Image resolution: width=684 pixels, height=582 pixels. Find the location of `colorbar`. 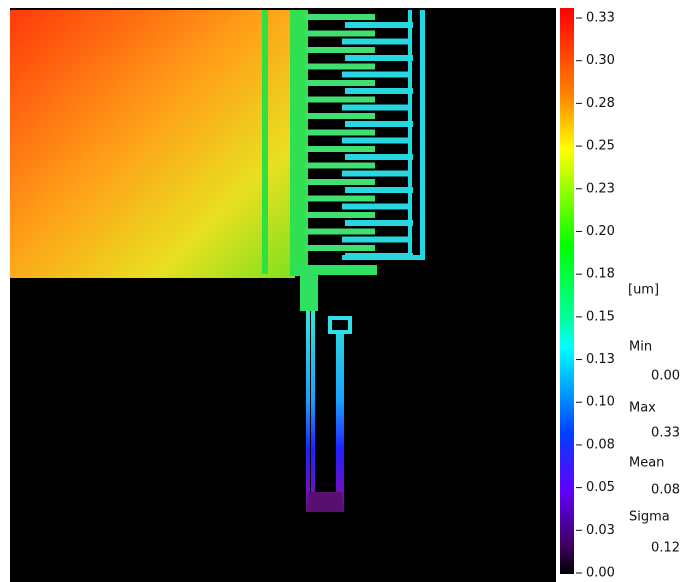

colorbar is located at coordinates (567, 291).